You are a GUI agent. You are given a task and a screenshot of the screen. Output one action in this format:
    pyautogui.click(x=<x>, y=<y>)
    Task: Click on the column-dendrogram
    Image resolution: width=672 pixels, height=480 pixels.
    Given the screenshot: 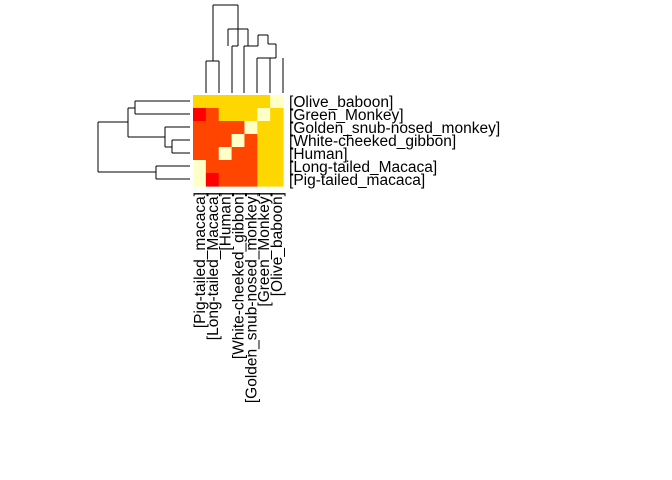 What is the action you would take?
    pyautogui.click(x=244, y=48)
    